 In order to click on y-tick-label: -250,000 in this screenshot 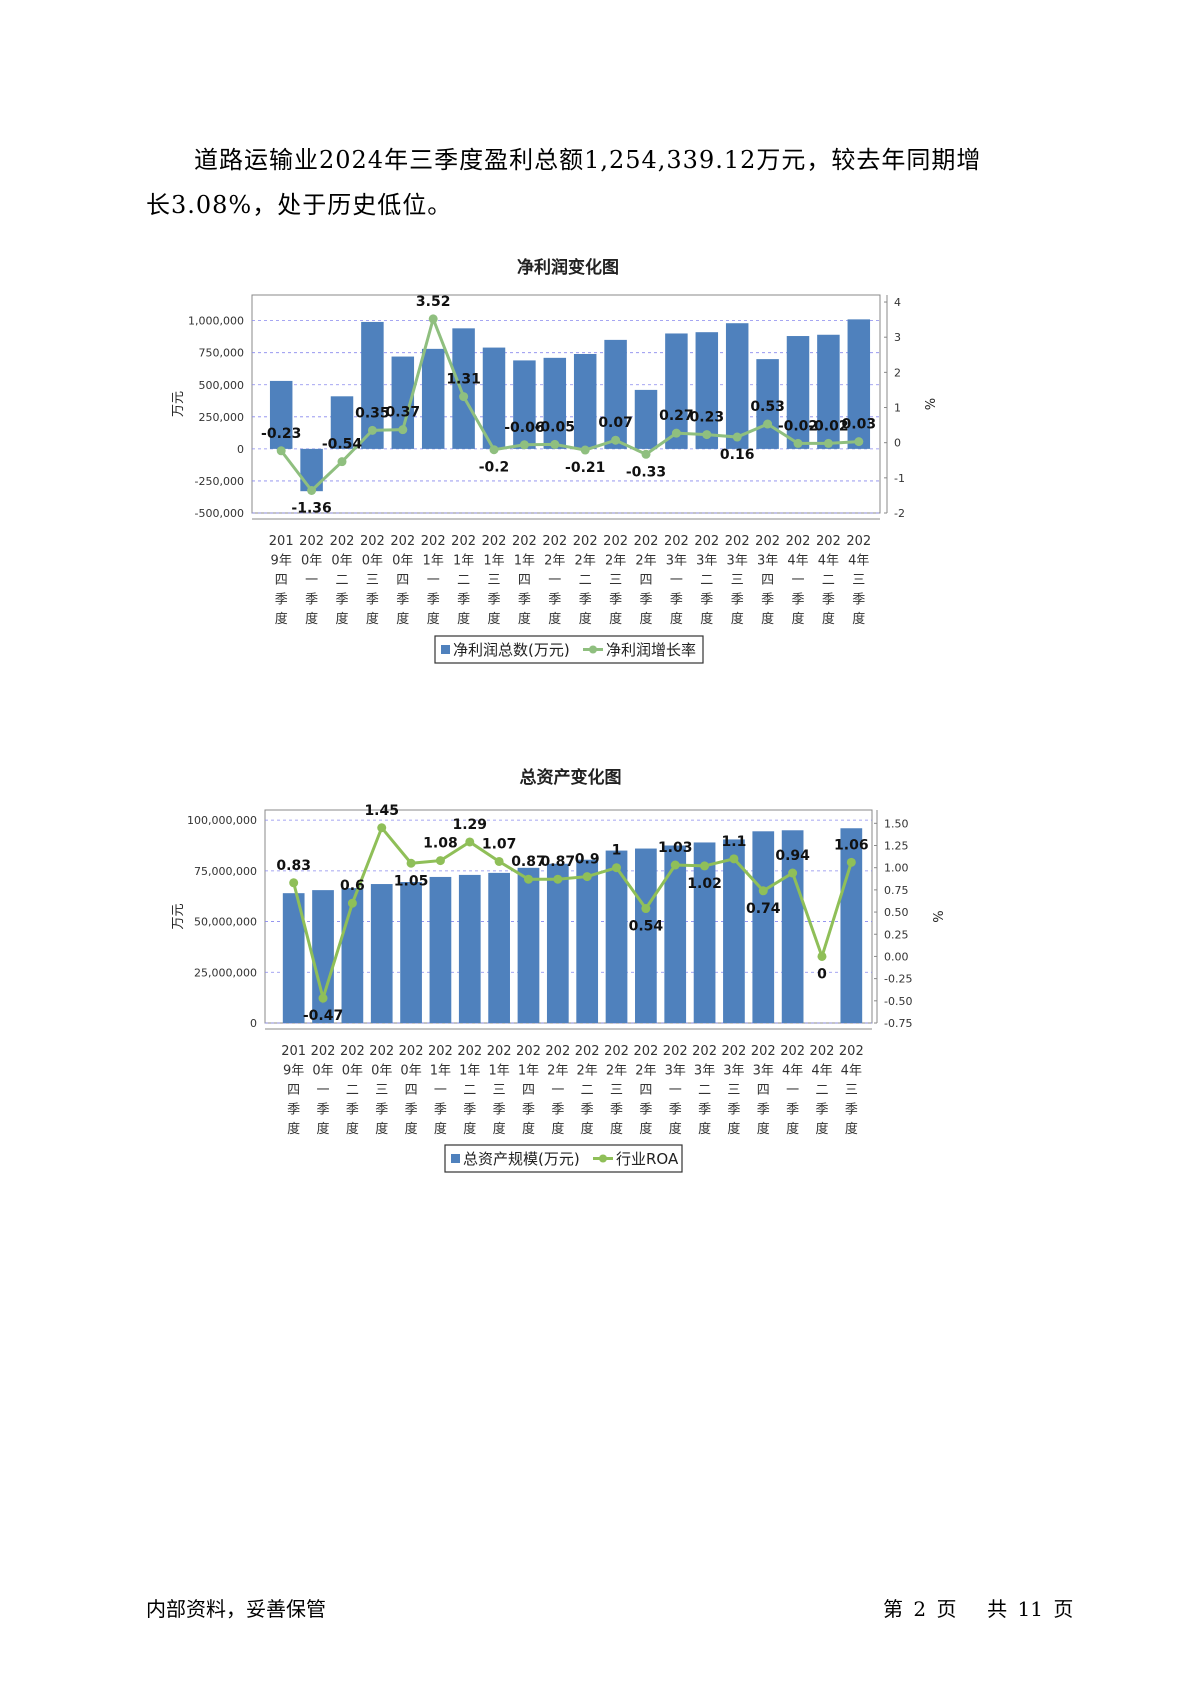, I will do `click(219, 481)`.